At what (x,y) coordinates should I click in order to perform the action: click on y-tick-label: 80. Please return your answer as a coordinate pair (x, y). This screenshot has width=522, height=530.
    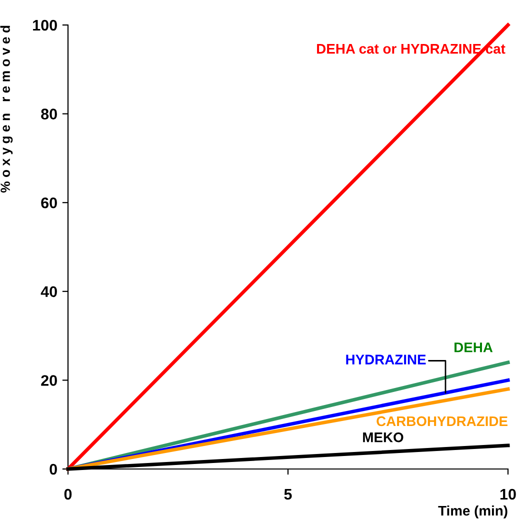
    Looking at the image, I should click on (49, 114).